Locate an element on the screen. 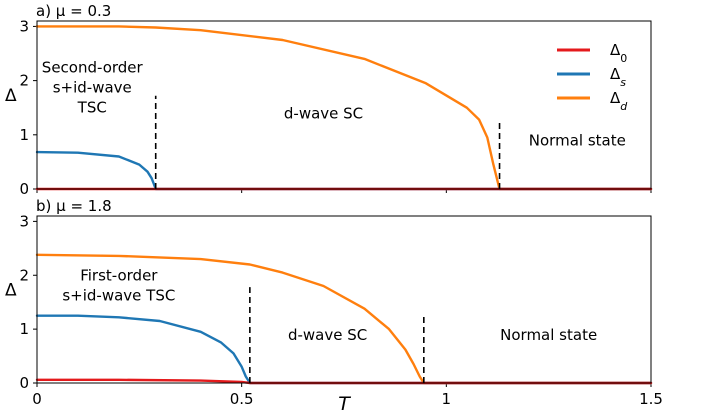 This screenshot has width=705, height=416. panel-title: a) μ = 0.3 is located at coordinates (73, 11).